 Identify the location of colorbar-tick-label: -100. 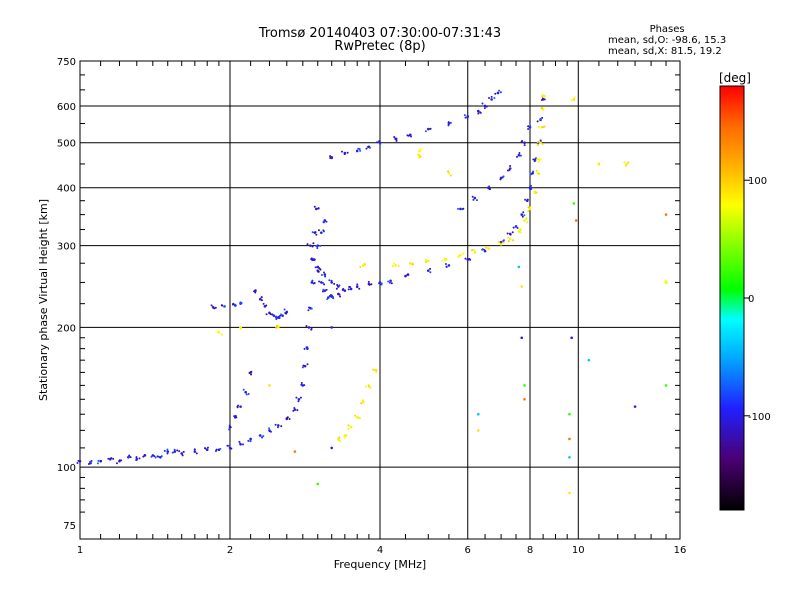
(759, 417).